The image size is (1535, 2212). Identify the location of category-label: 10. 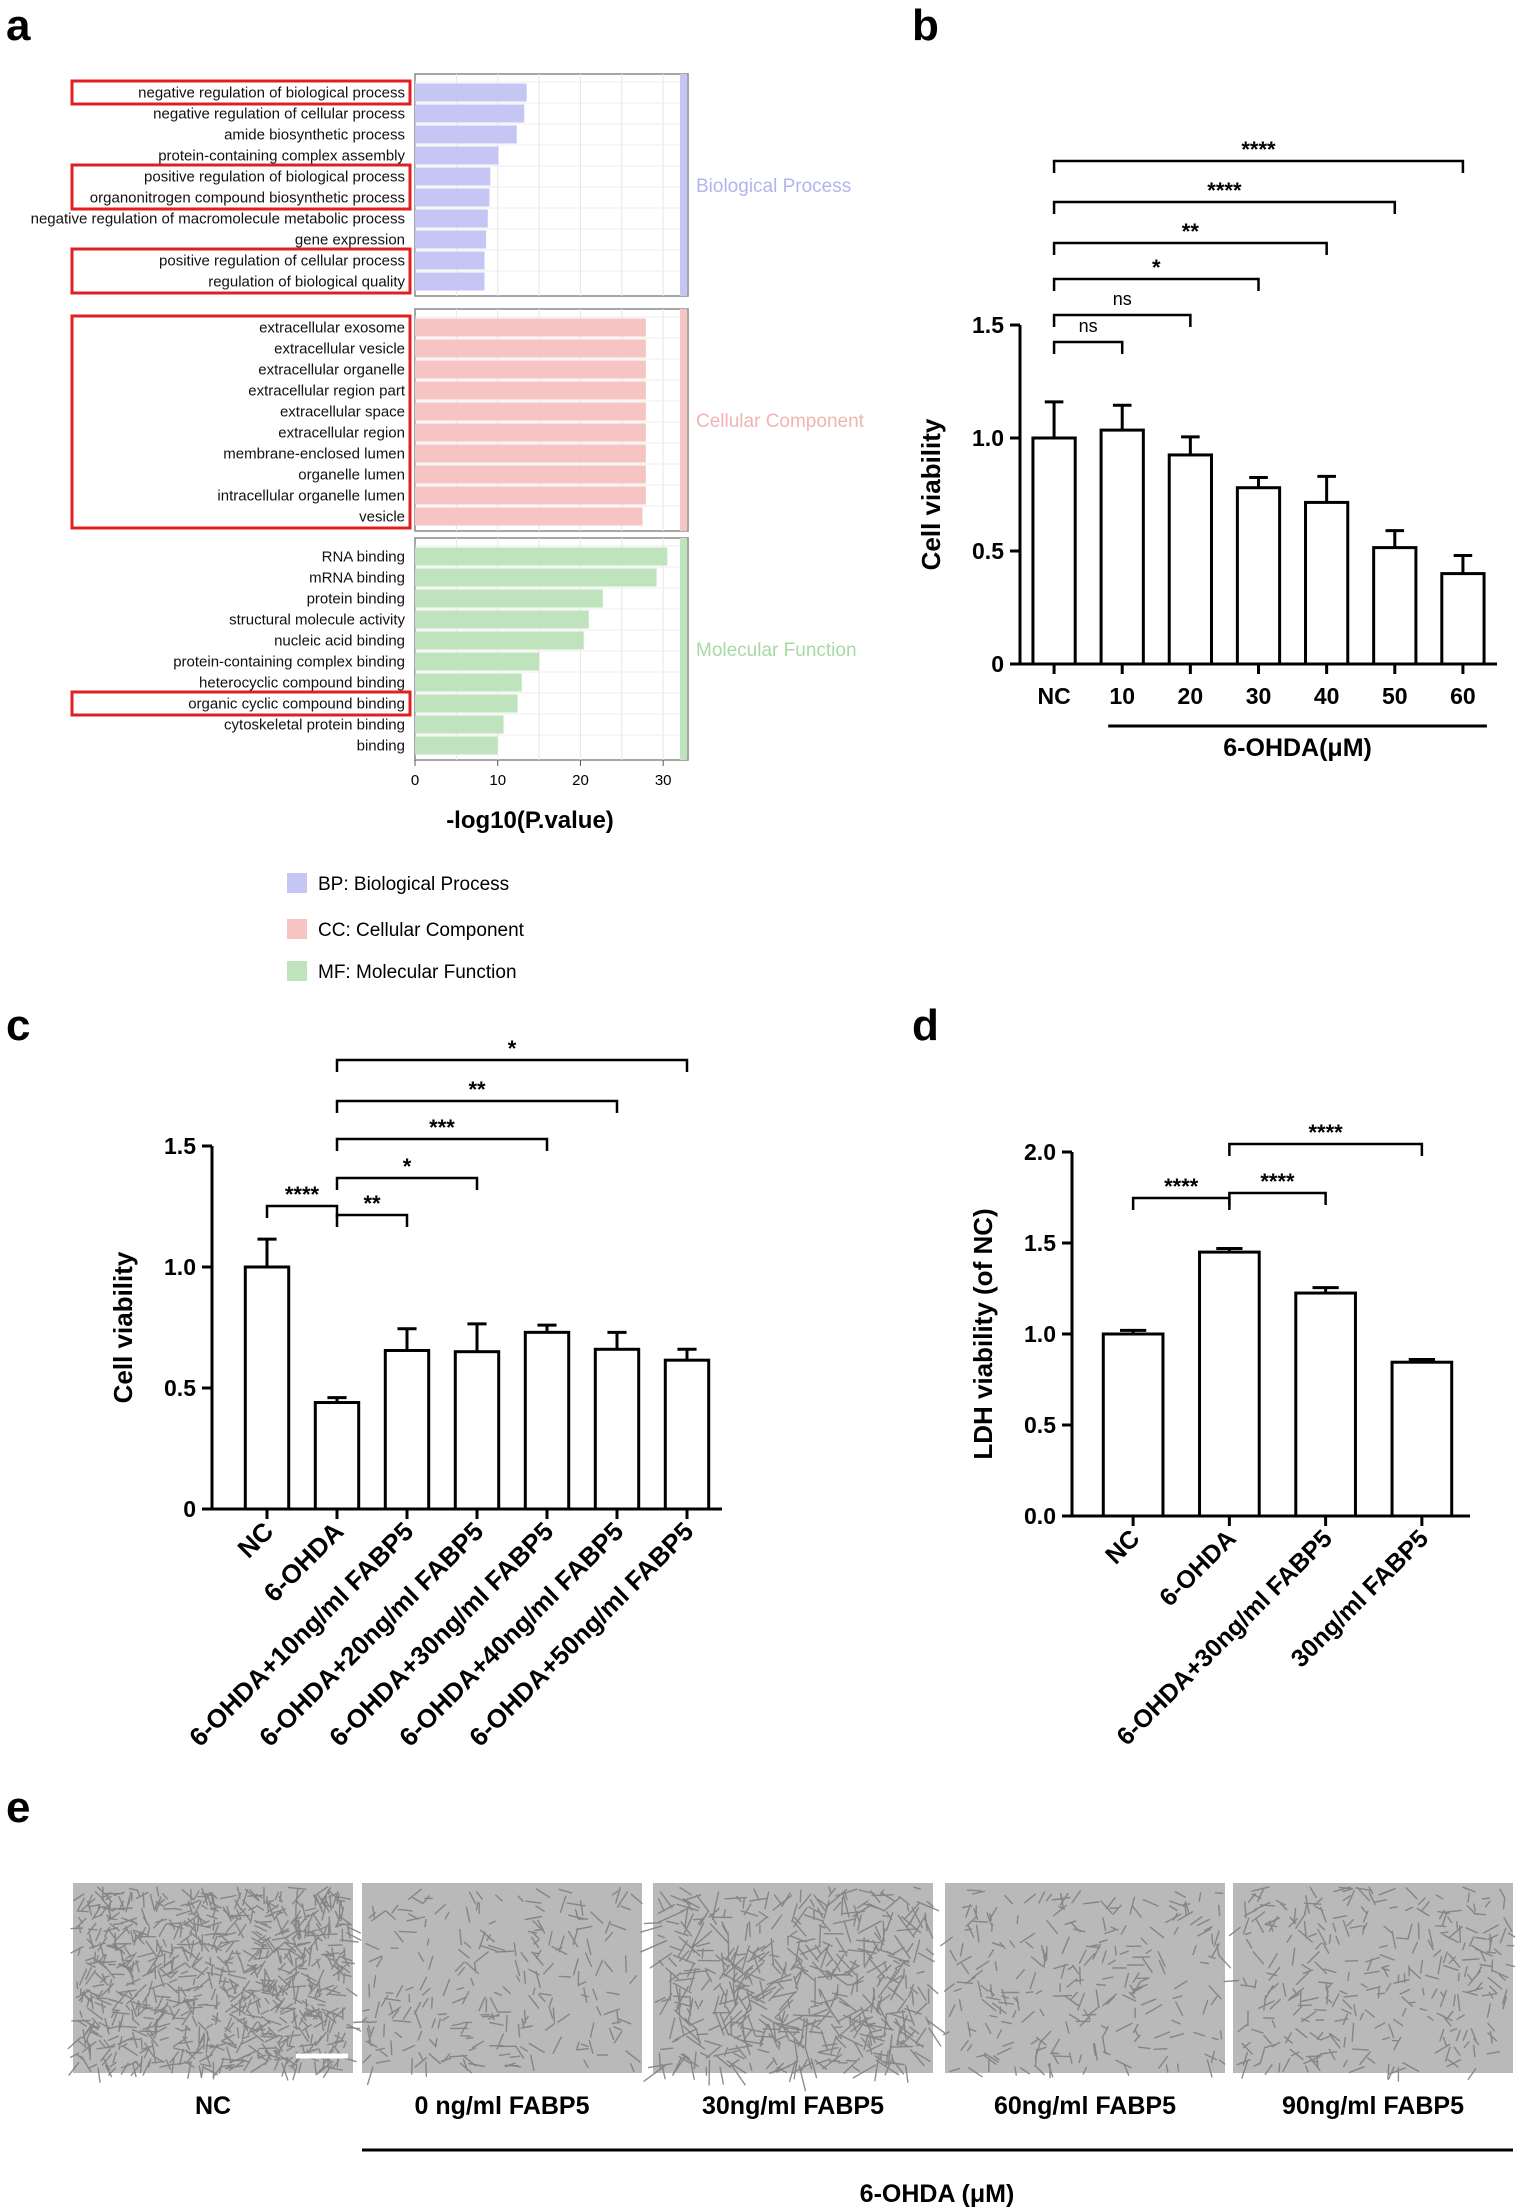
(1122, 696).